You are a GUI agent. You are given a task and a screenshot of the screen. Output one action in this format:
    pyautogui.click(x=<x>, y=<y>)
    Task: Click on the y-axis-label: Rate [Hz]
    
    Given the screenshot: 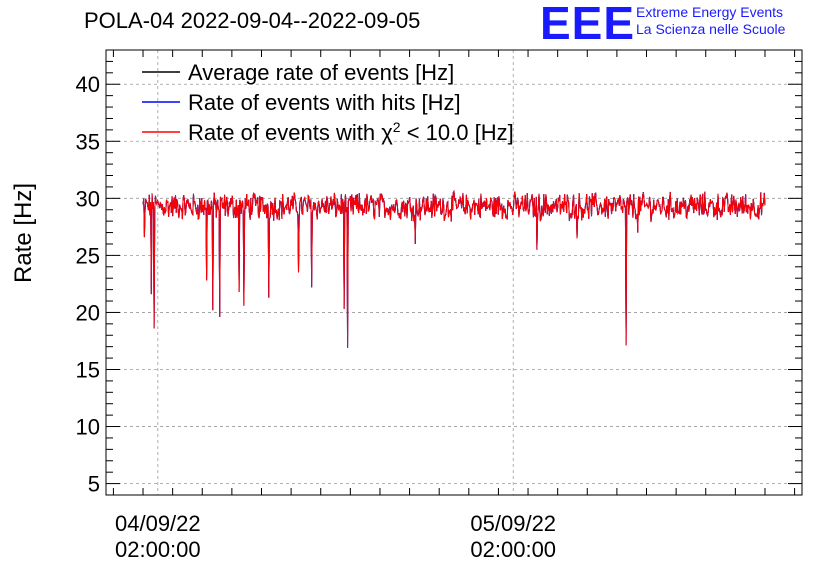 What is the action you would take?
    pyautogui.click(x=23, y=232)
    